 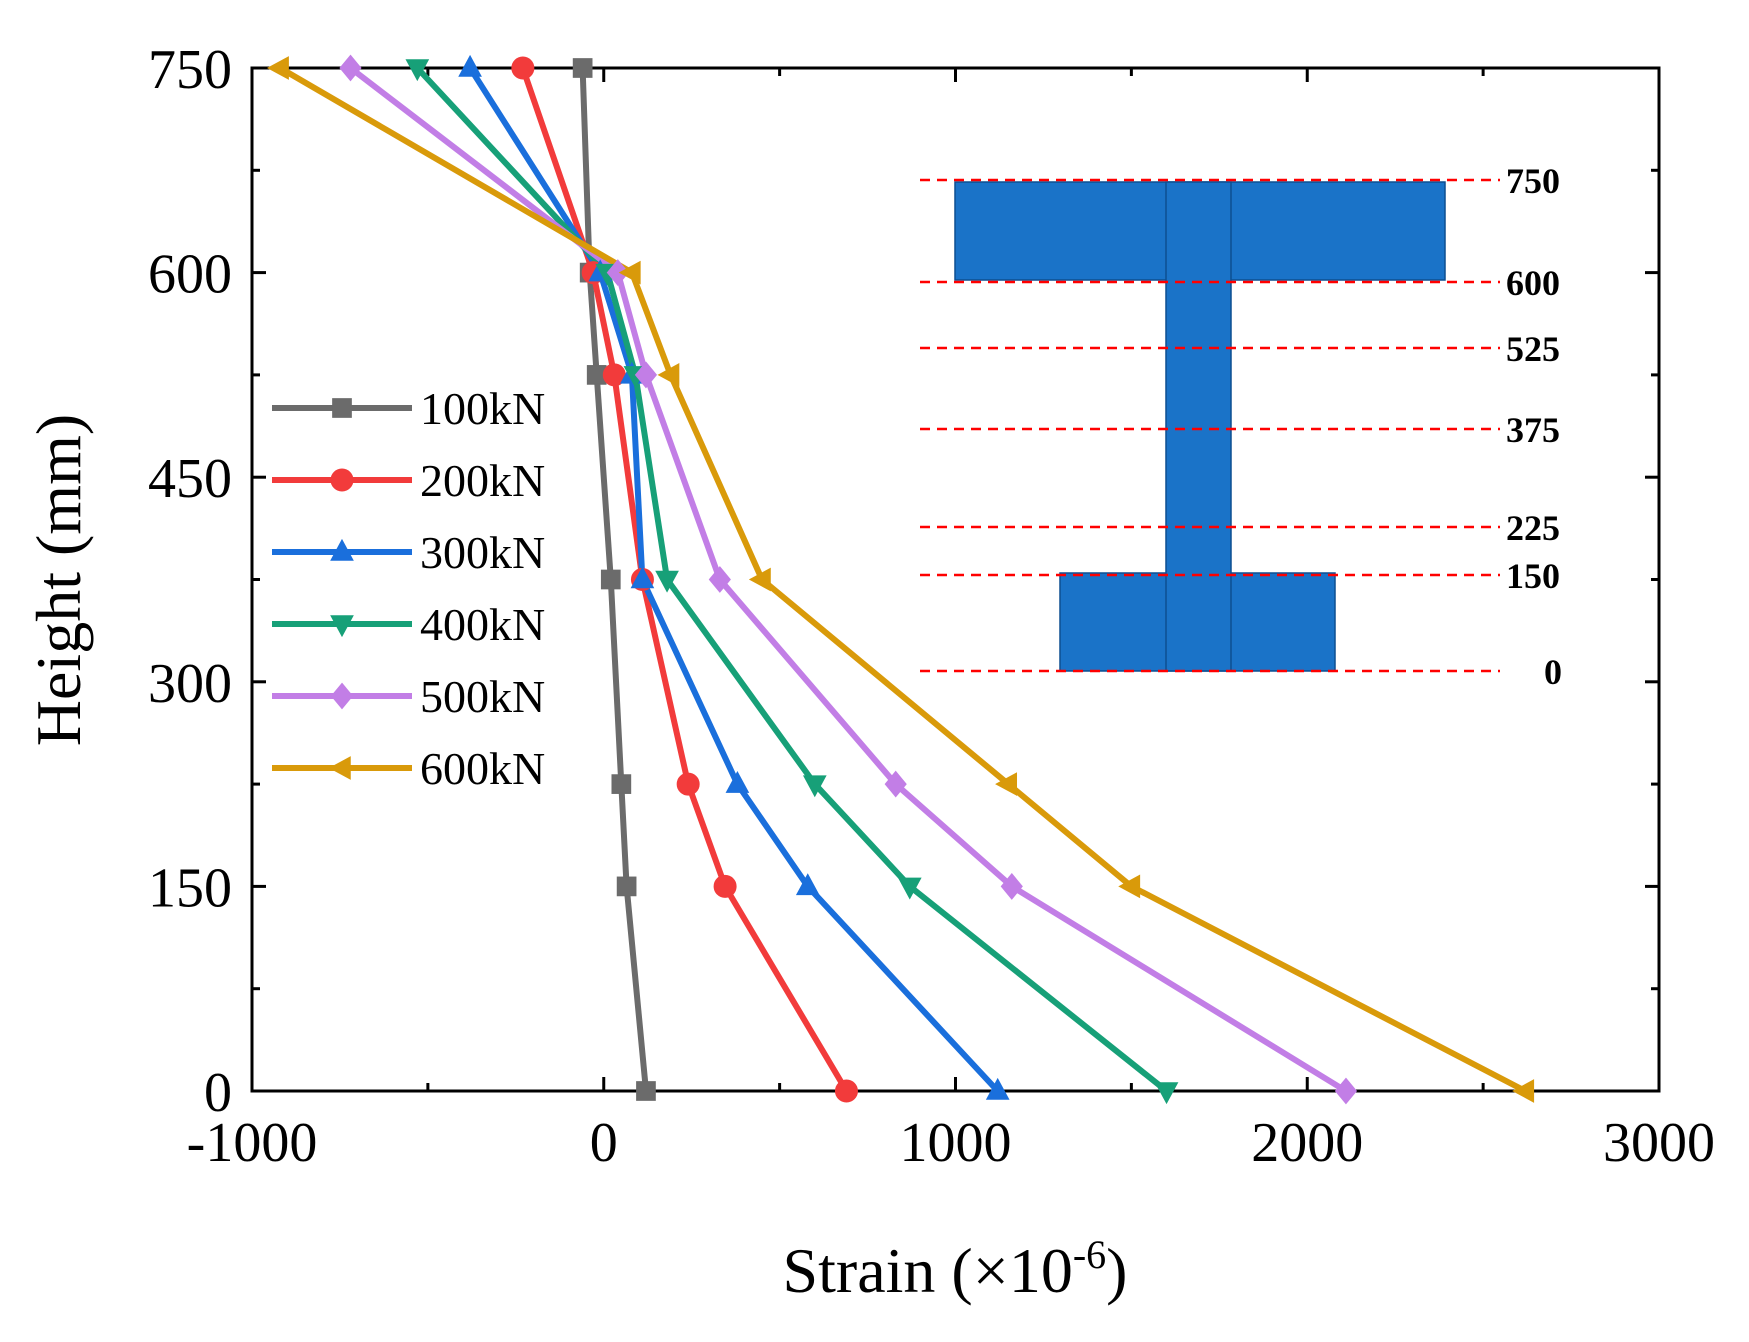 I want to click on gauge-label-525: 525, so click(x=1533, y=349).